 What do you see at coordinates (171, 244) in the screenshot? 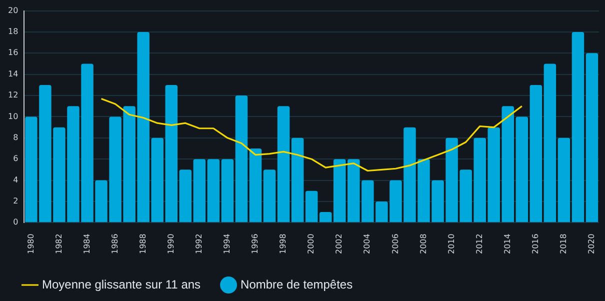
I see `x-tick-label: 1990` at bounding box center [171, 244].